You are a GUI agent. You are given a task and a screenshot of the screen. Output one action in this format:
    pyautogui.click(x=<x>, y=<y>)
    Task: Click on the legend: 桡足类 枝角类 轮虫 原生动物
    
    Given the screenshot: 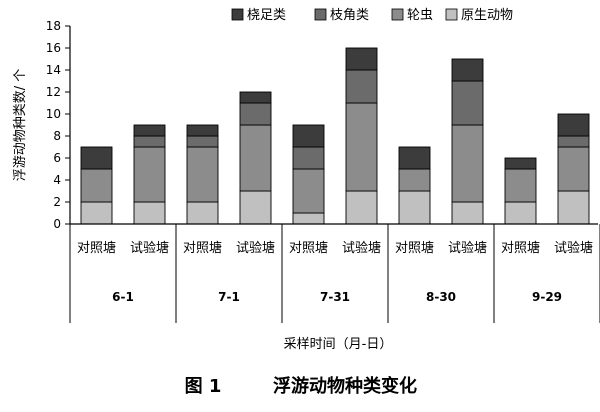 What is the action you would take?
    pyautogui.click(x=372, y=15)
    